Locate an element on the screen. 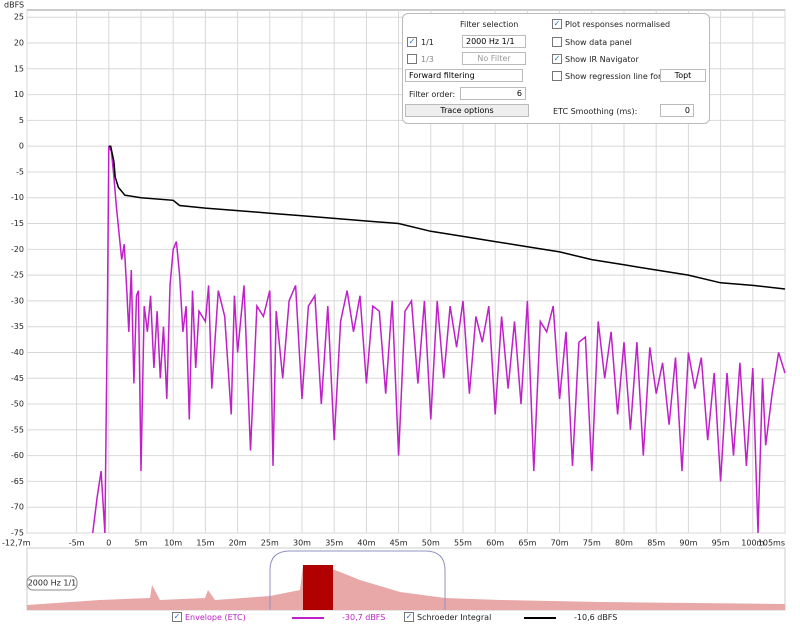 This screenshot has width=800, height=627. y-tick-label: 0 is located at coordinates (21, 146).